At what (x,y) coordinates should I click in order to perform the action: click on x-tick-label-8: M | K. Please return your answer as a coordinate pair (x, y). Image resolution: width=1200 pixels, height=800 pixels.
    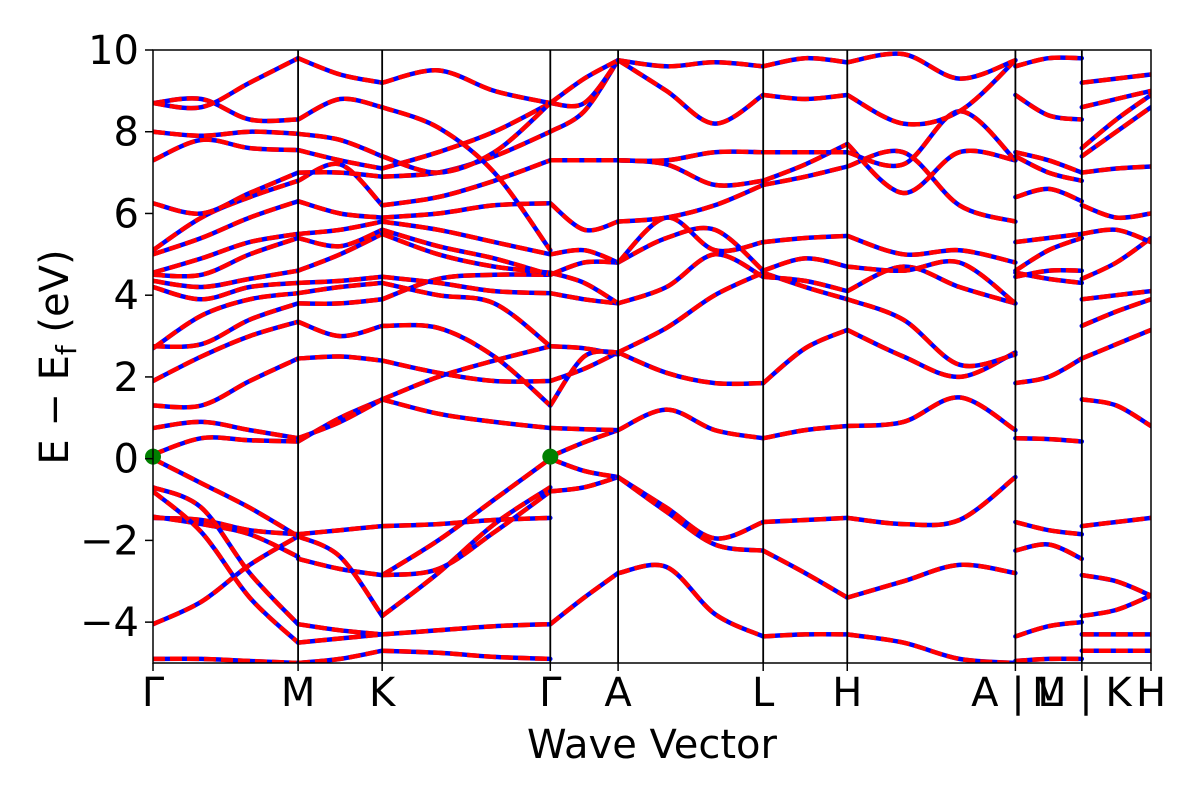
    Looking at the image, I should click on (1082, 693).